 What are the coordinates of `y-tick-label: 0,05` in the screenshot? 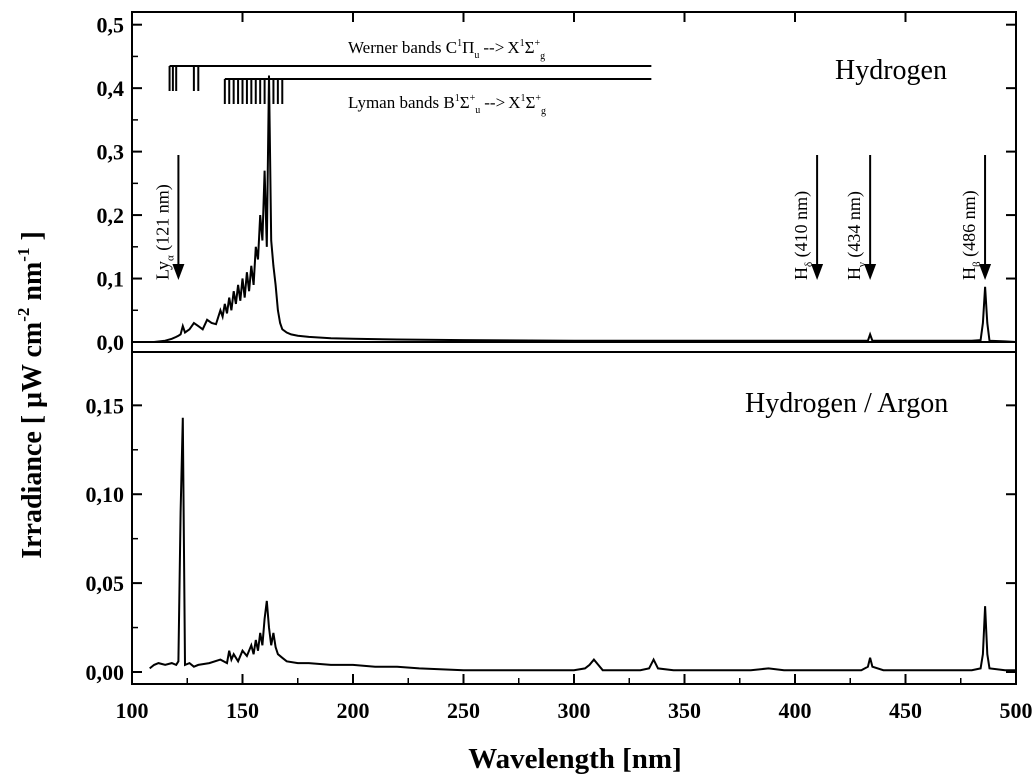 It's located at (105, 583).